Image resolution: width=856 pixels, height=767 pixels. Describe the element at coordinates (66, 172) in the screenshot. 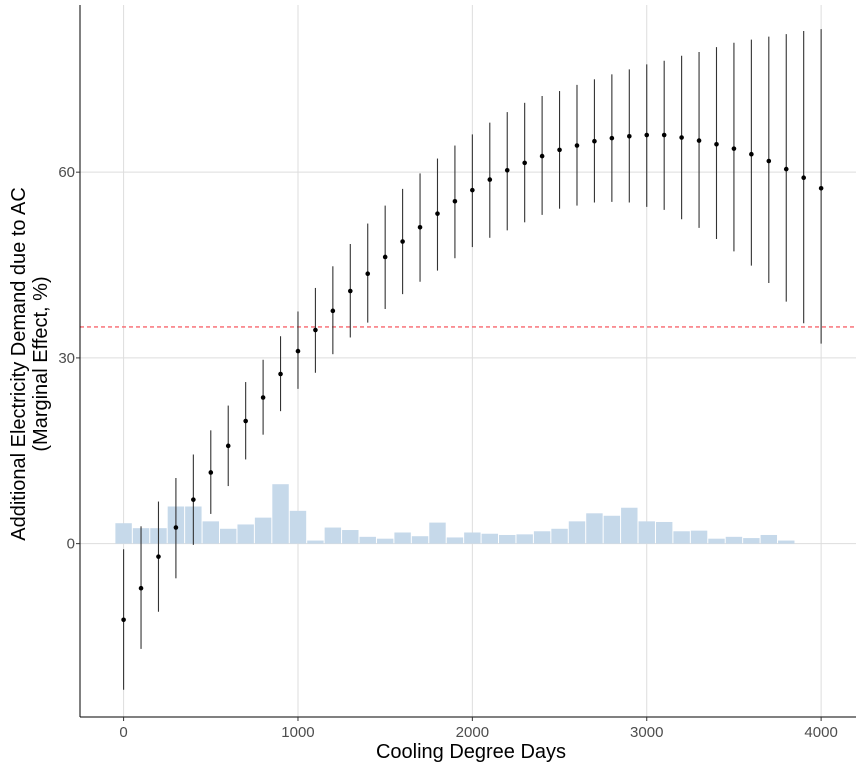

I see `y-tick-label: 60` at that location.